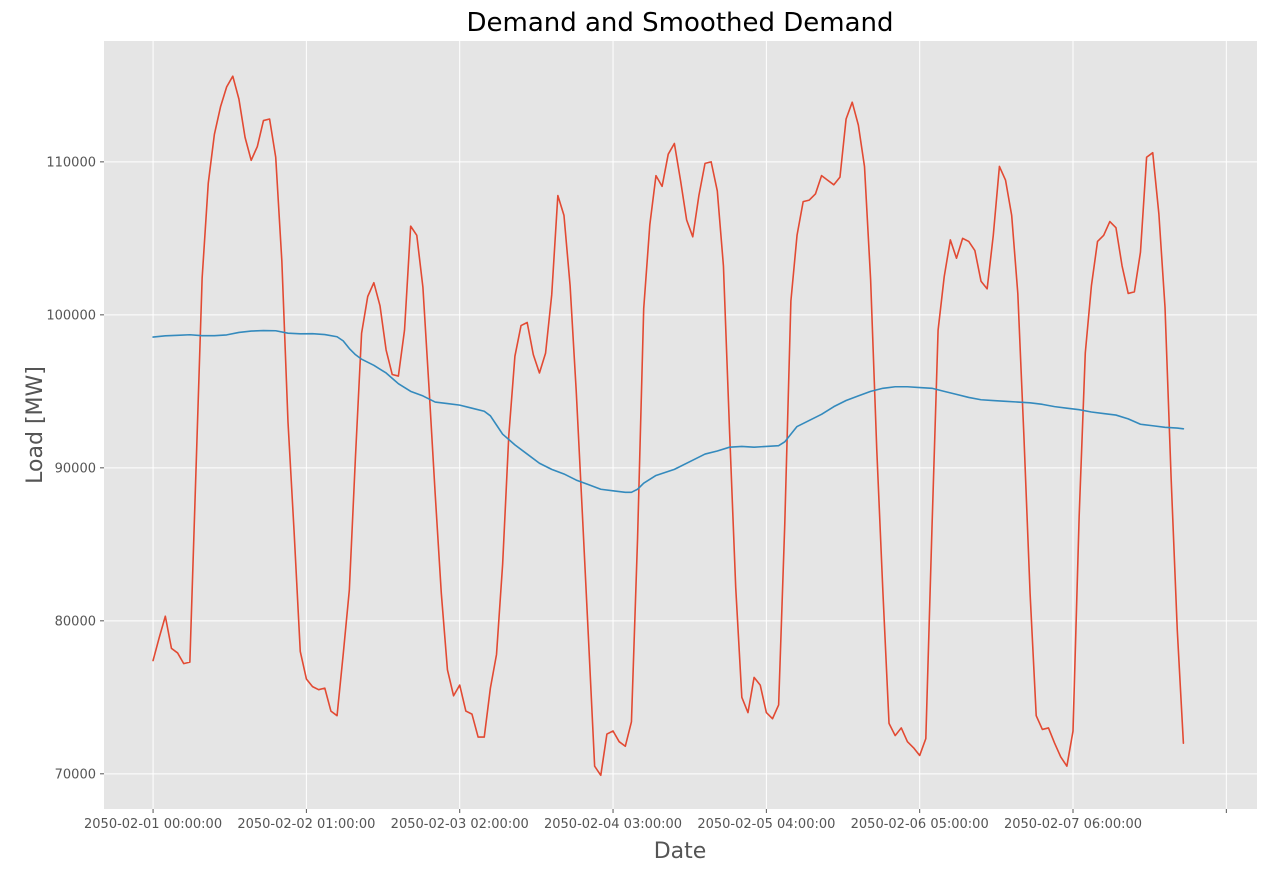 The height and width of the screenshot is (873, 1275). Describe the element at coordinates (71, 315) in the screenshot. I see `y-tick-label: 100000` at that location.